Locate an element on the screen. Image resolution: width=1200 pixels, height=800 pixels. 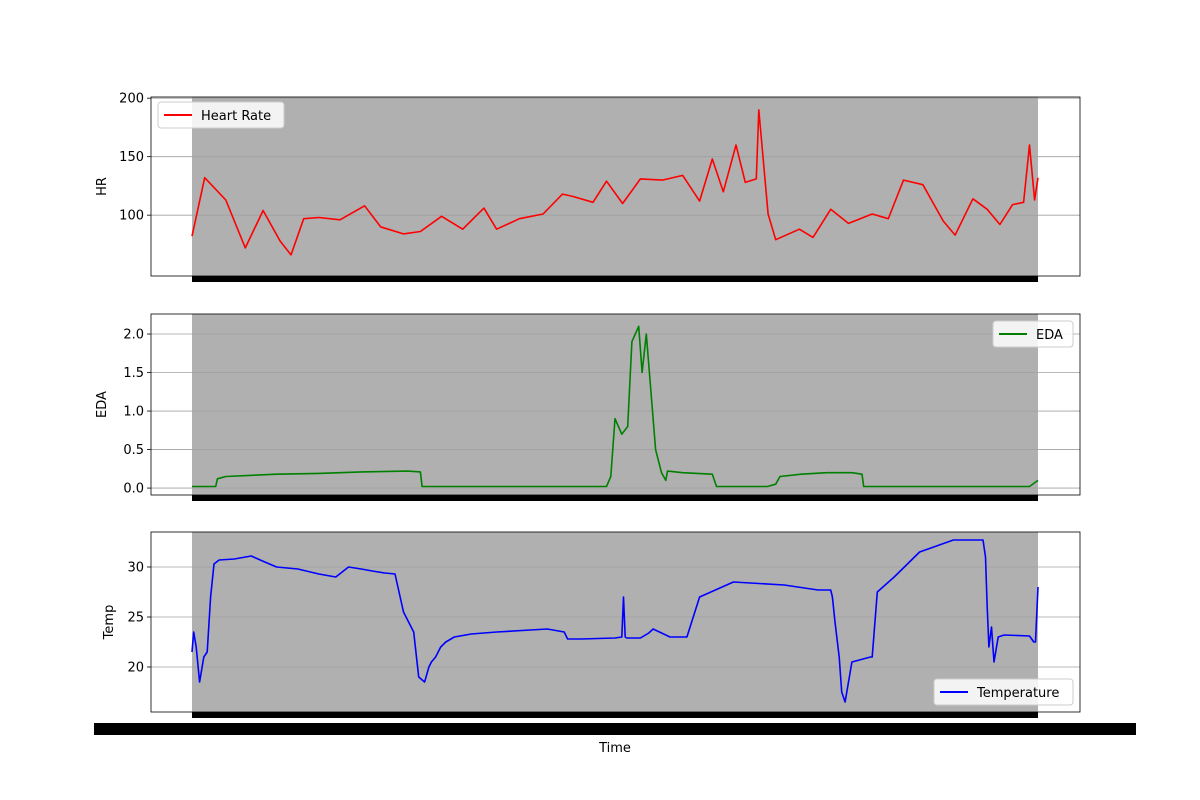
legend: Temperature is located at coordinates (1003, 692).